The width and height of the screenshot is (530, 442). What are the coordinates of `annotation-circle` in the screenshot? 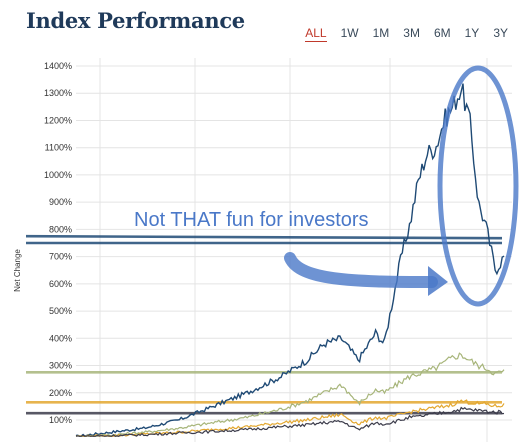 It's located at (478, 186).